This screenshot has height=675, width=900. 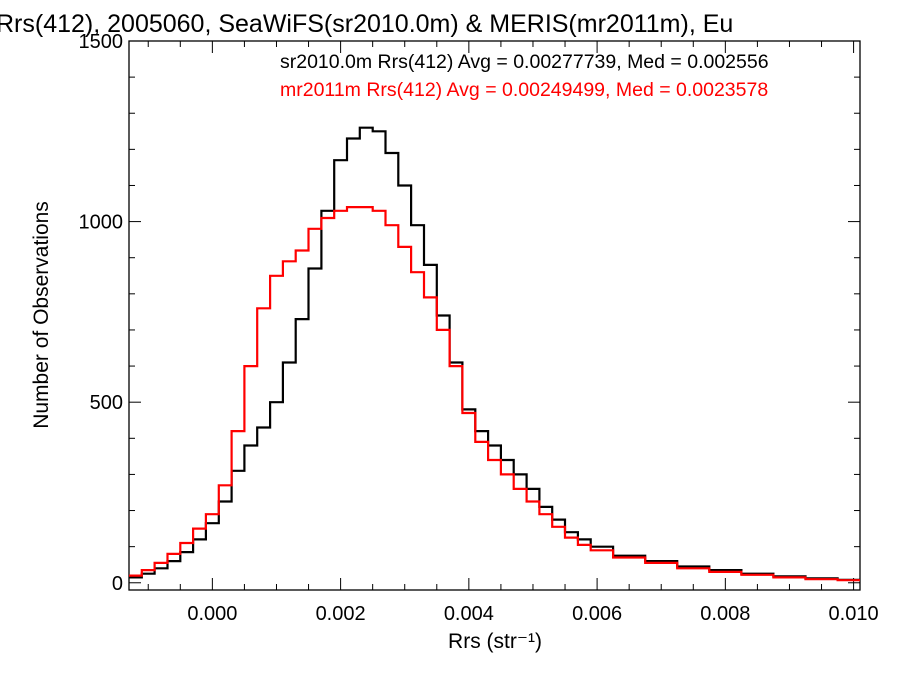 What do you see at coordinates (41, 315) in the screenshot?
I see `y-axis-label: Number of Observations` at bounding box center [41, 315].